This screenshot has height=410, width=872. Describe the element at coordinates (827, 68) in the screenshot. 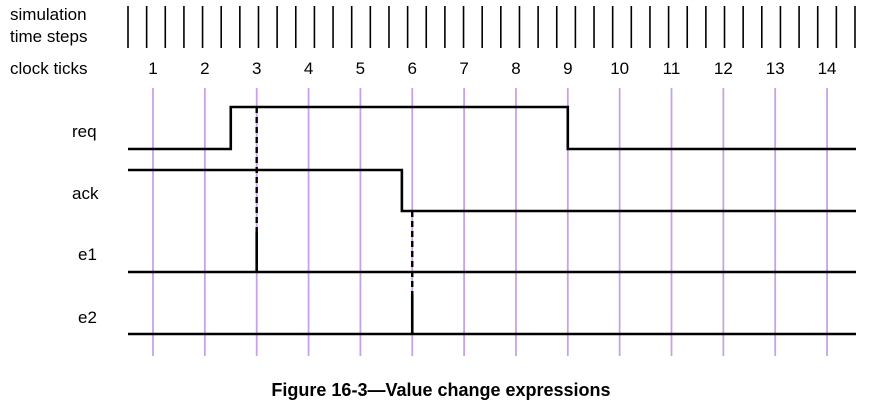

I see `clock-tick-label: 14` at that location.